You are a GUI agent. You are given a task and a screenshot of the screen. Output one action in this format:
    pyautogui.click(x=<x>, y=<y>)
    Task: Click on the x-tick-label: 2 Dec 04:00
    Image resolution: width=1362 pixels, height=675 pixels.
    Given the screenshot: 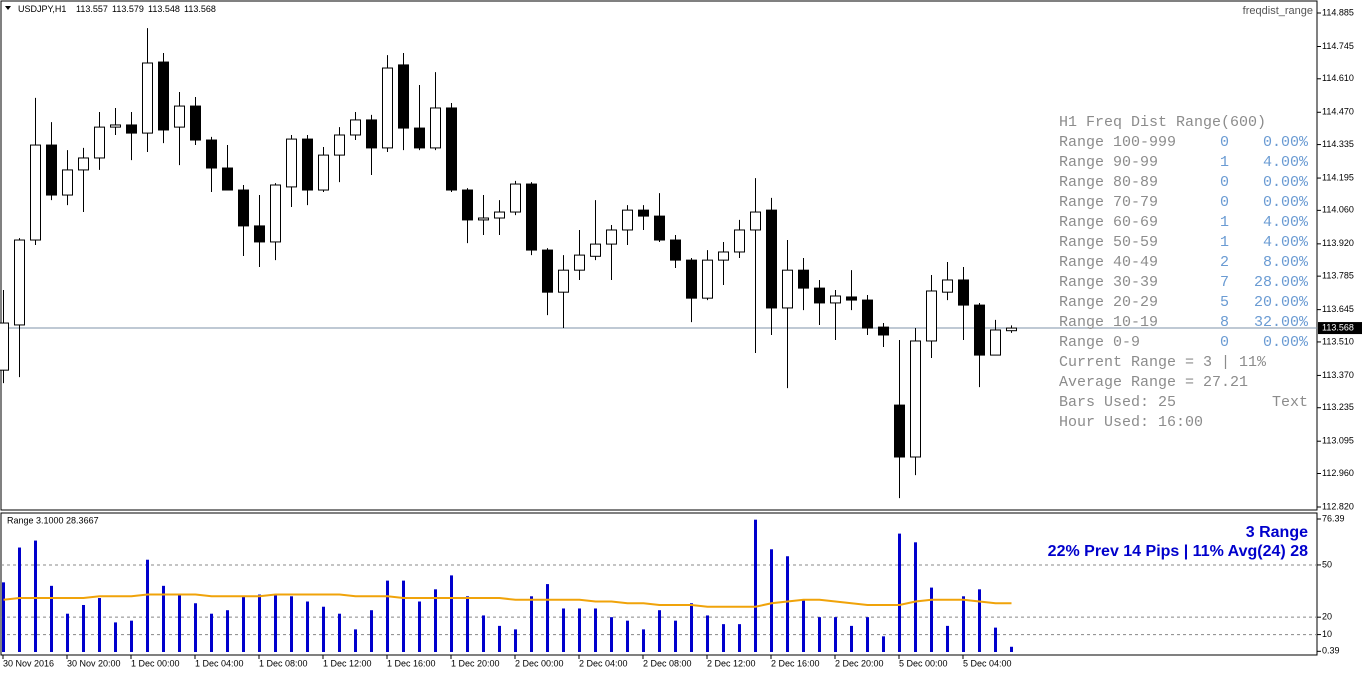 What is the action you would take?
    pyautogui.click(x=603, y=663)
    